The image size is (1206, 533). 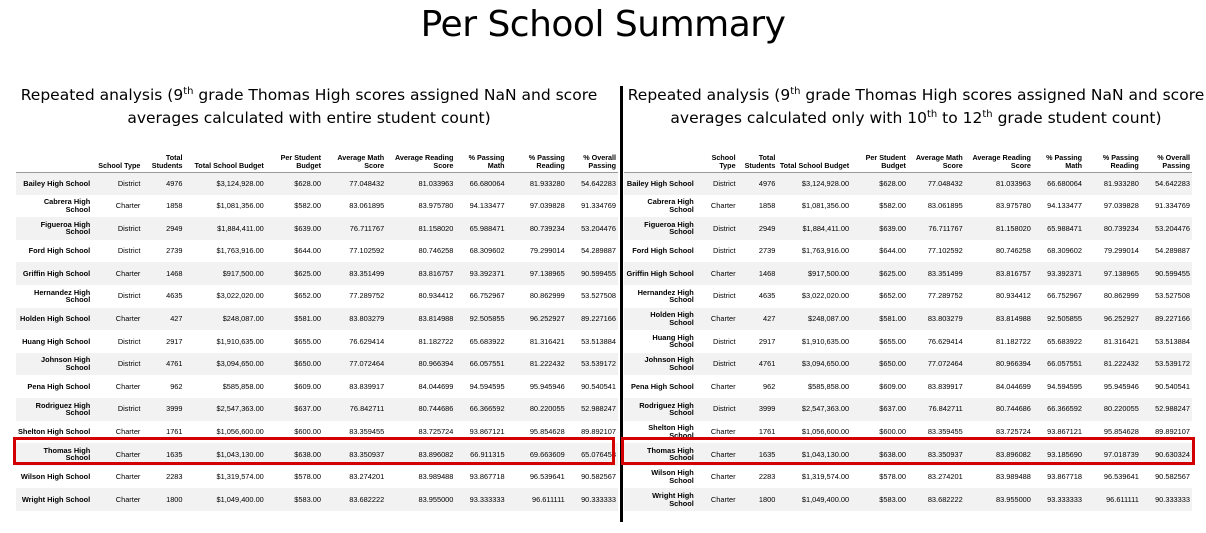 What do you see at coordinates (225, 499) in the screenshot?
I see `table-cell: $1,049,400.00` at bounding box center [225, 499].